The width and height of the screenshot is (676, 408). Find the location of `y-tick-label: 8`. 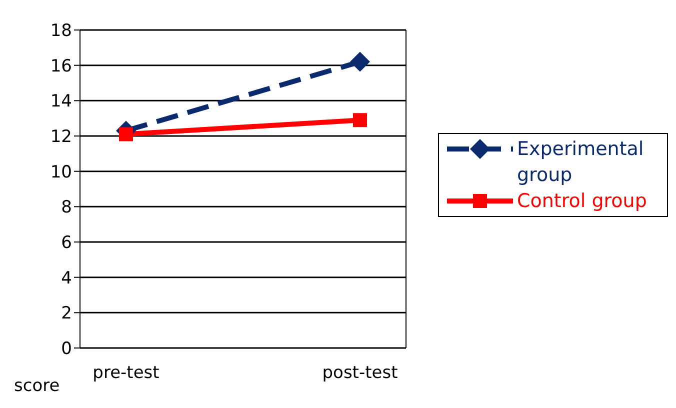

y-tick-label: 8 is located at coordinates (66, 208).